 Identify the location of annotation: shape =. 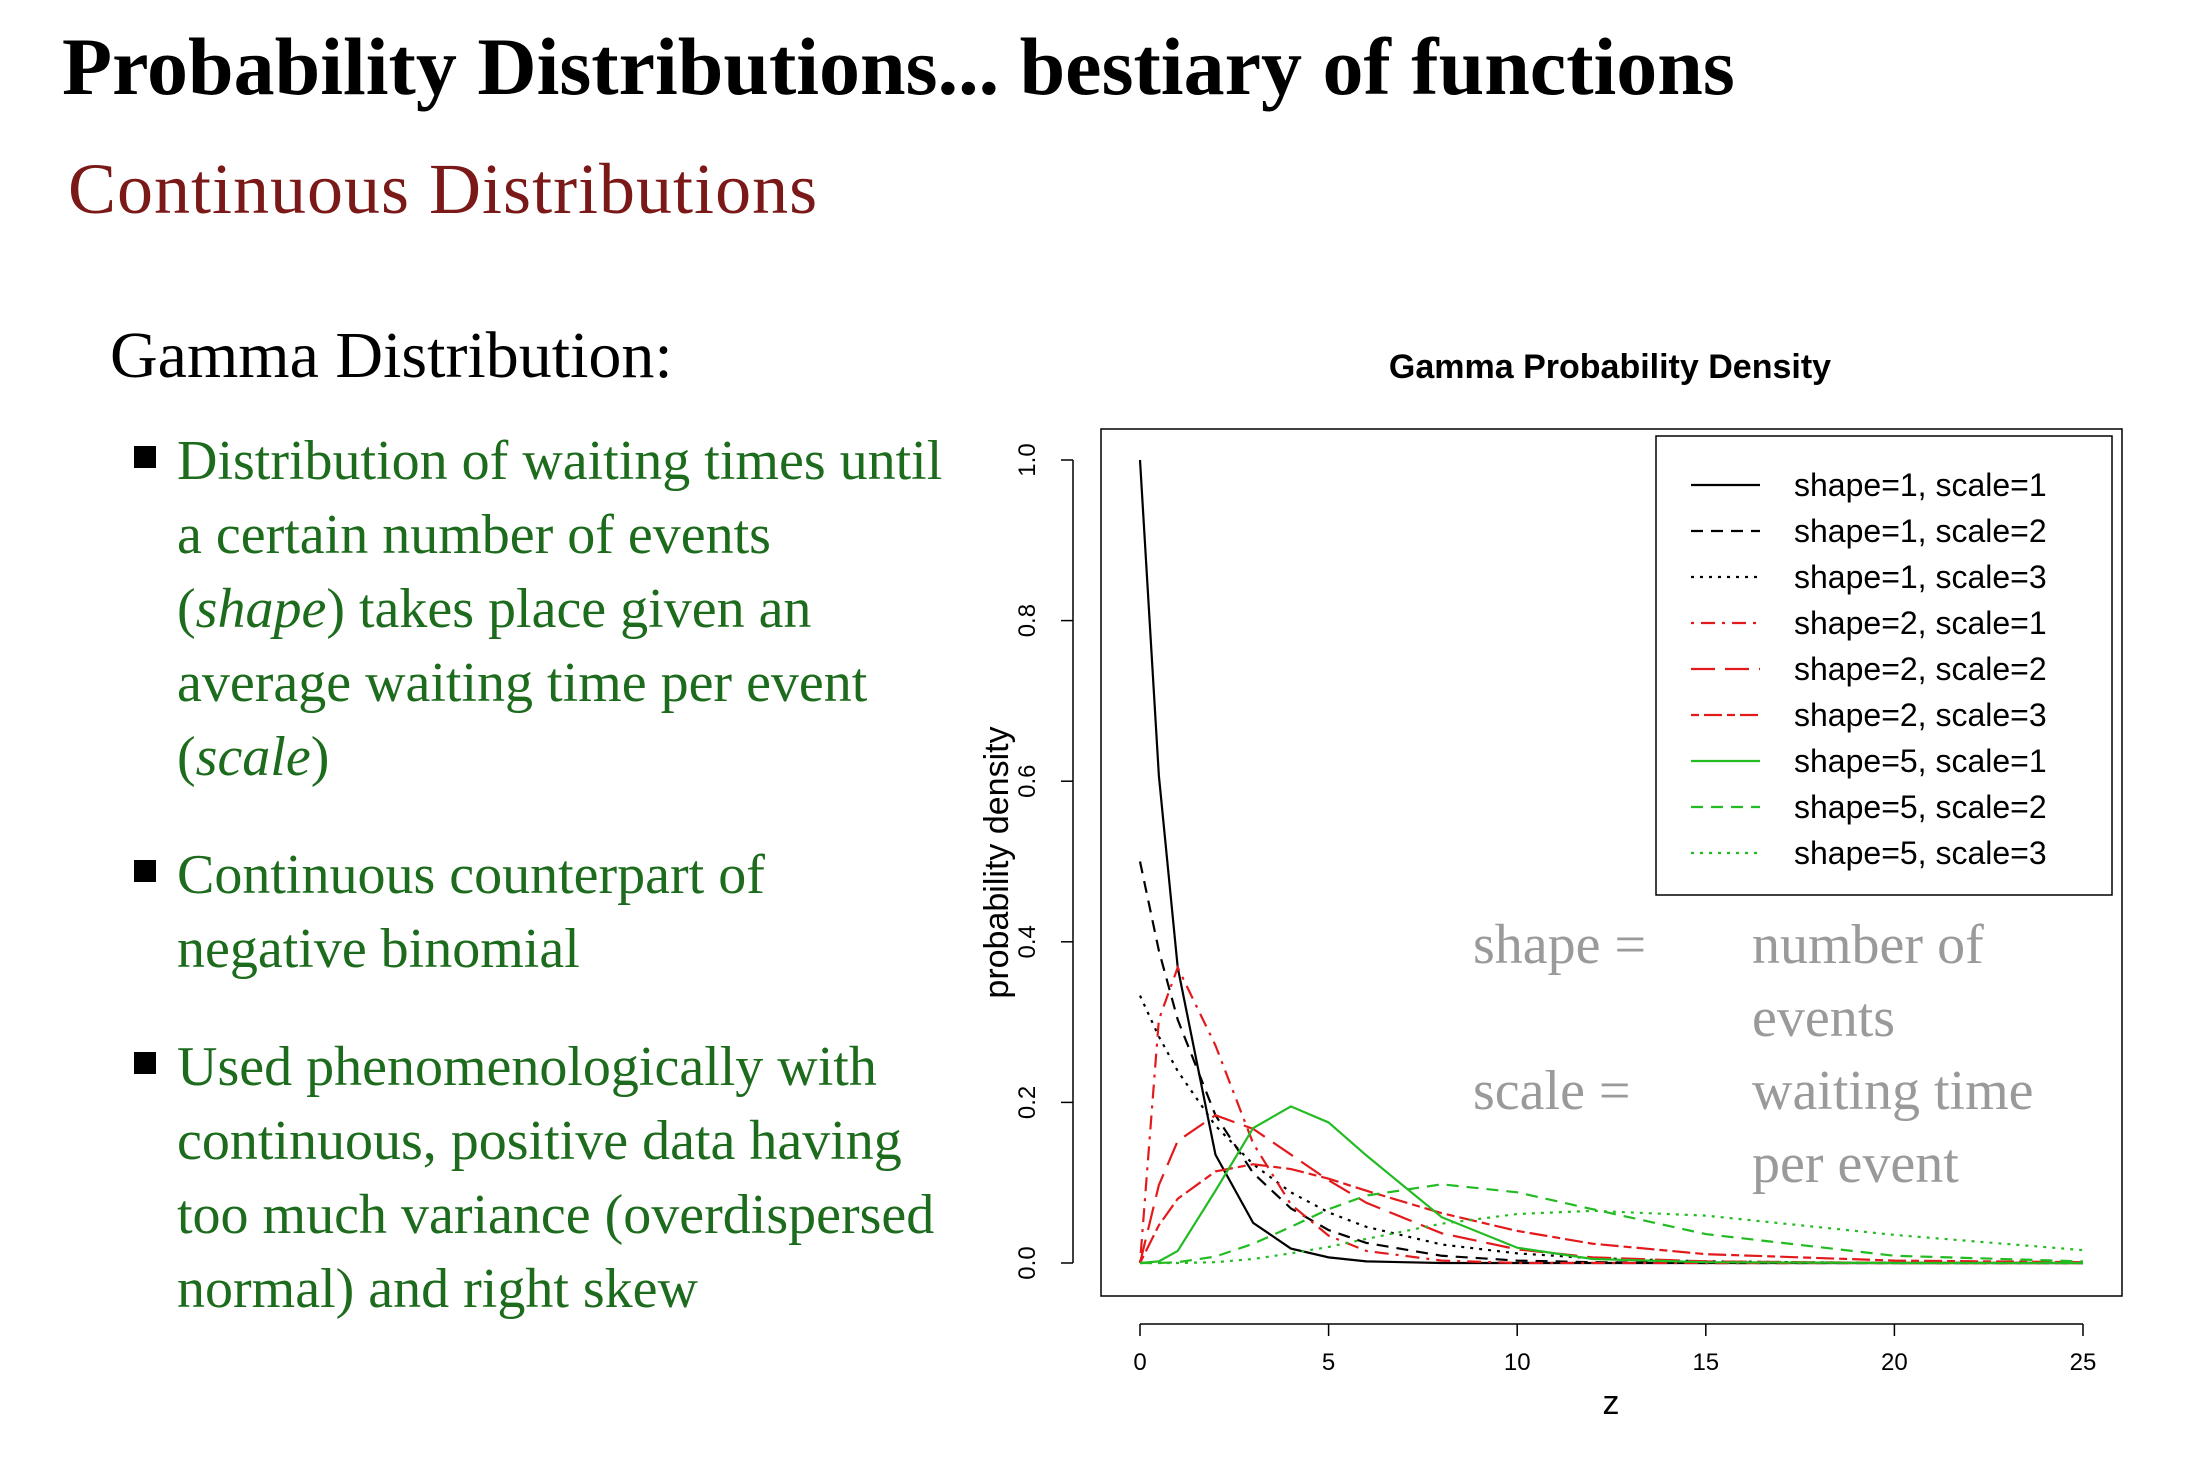
(1559, 945).